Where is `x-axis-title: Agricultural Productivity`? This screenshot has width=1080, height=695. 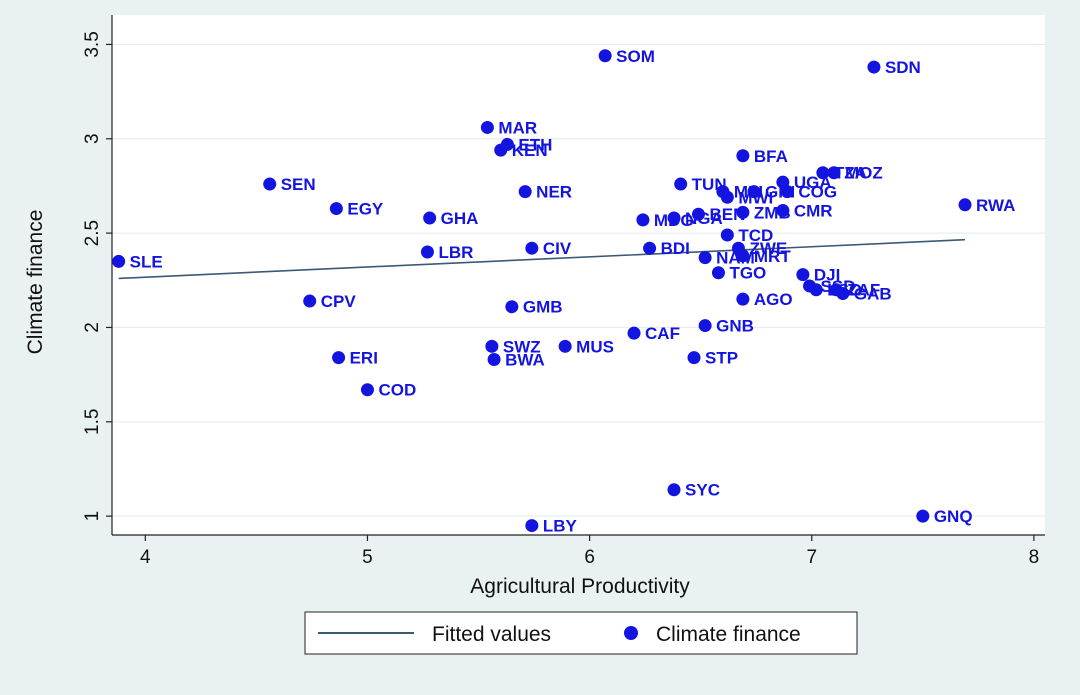
x-axis-title: Agricultural Productivity is located at coordinates (580, 586).